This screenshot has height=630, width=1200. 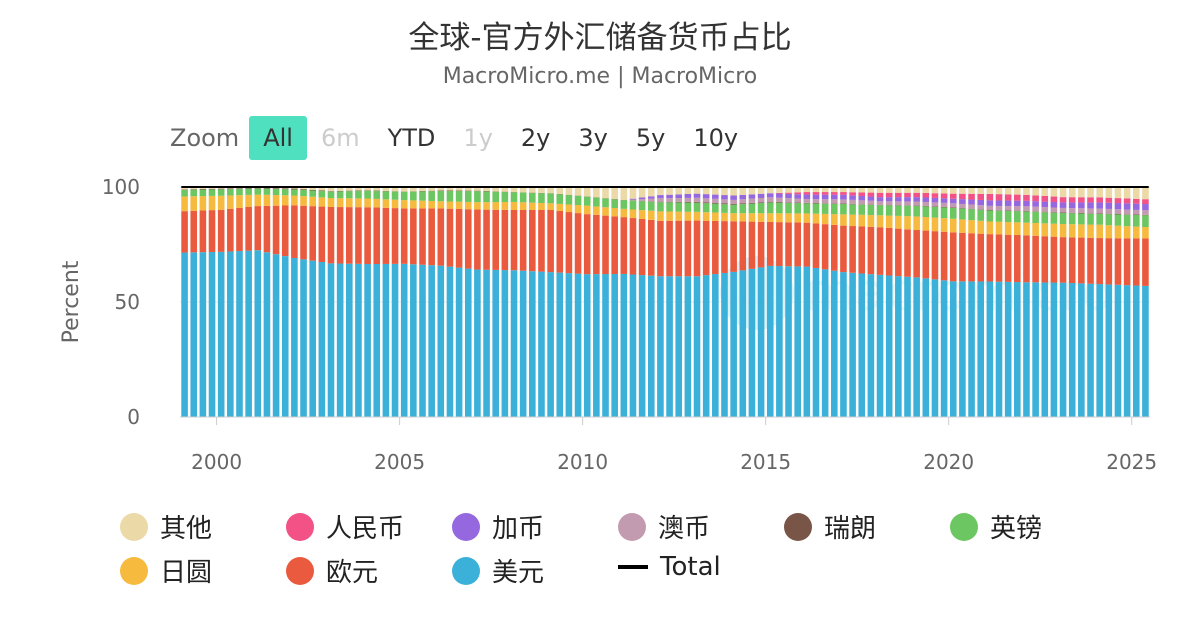 What do you see at coordinates (518, 529) in the screenshot?
I see `legend-label-cad: 加币` at bounding box center [518, 529].